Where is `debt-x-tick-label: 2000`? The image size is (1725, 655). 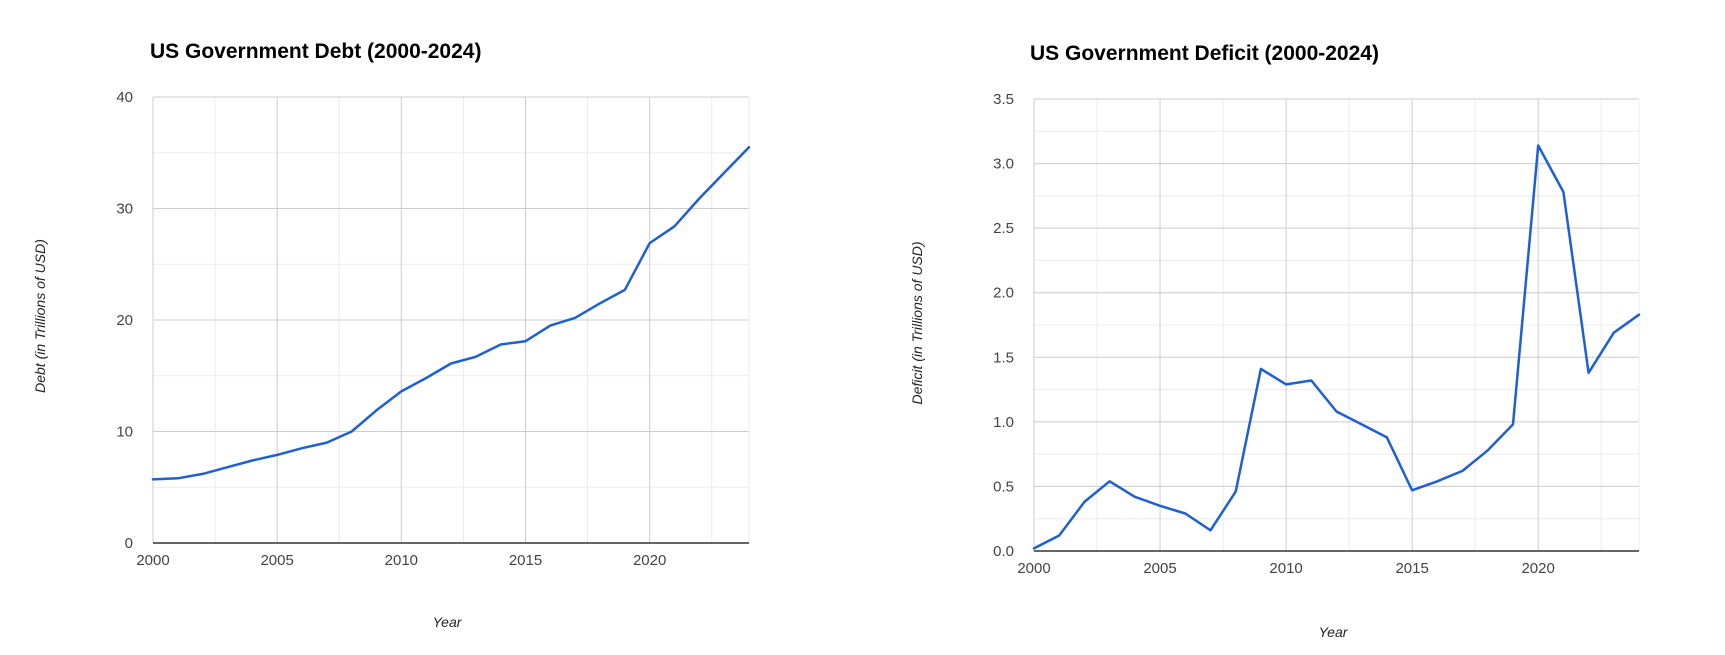 debt-x-tick-label: 2000 is located at coordinates (152, 560).